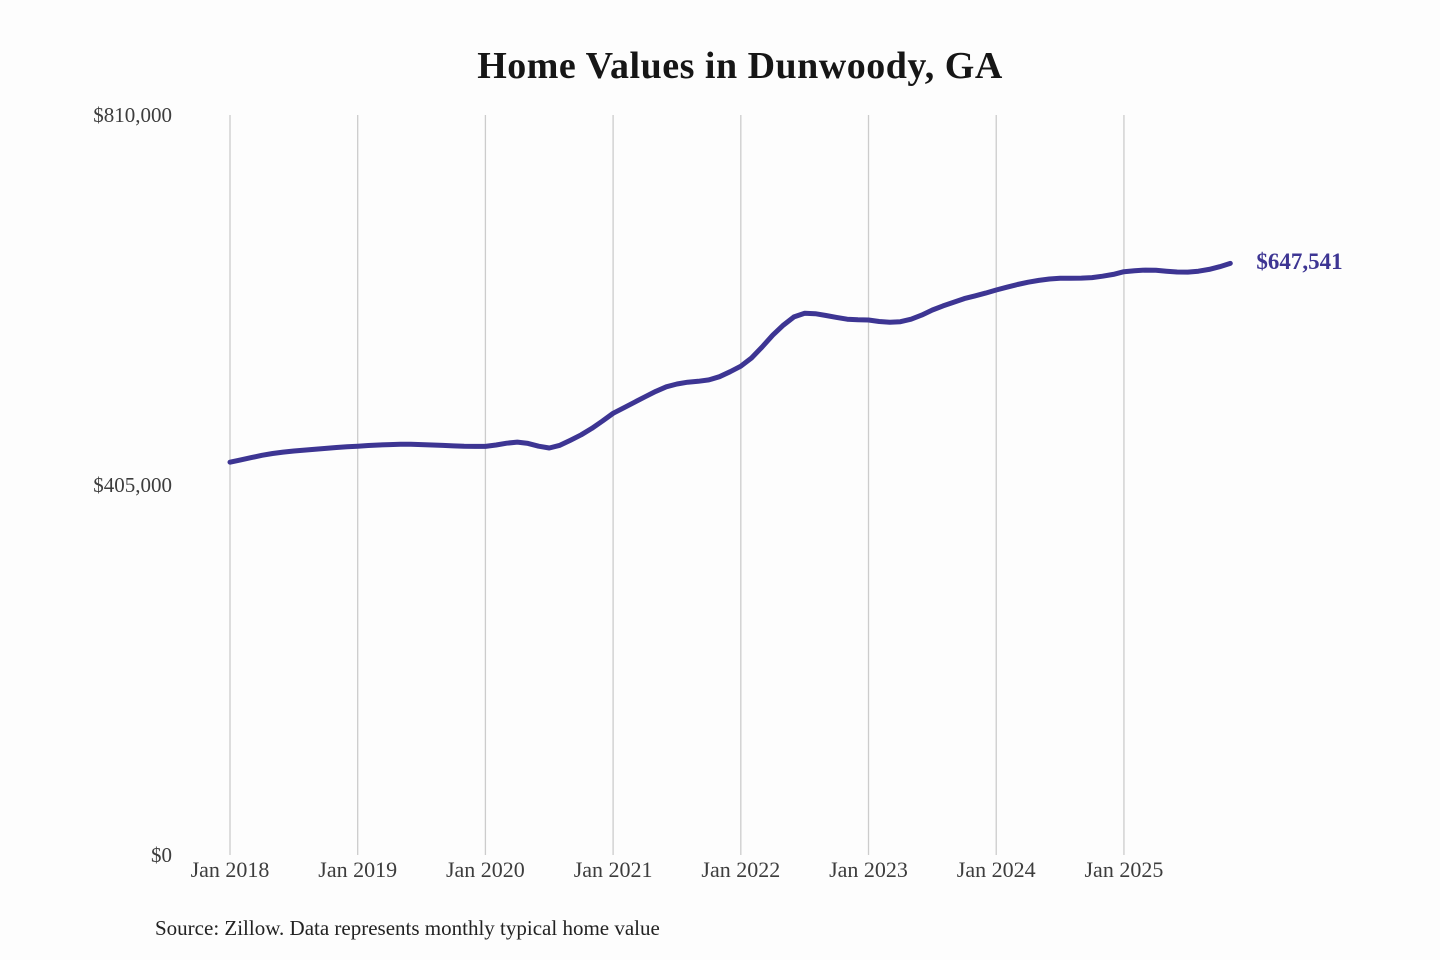 This screenshot has width=1440, height=960. What do you see at coordinates (485, 869) in the screenshot?
I see `x-axis-tick-label: Jan 2020` at bounding box center [485, 869].